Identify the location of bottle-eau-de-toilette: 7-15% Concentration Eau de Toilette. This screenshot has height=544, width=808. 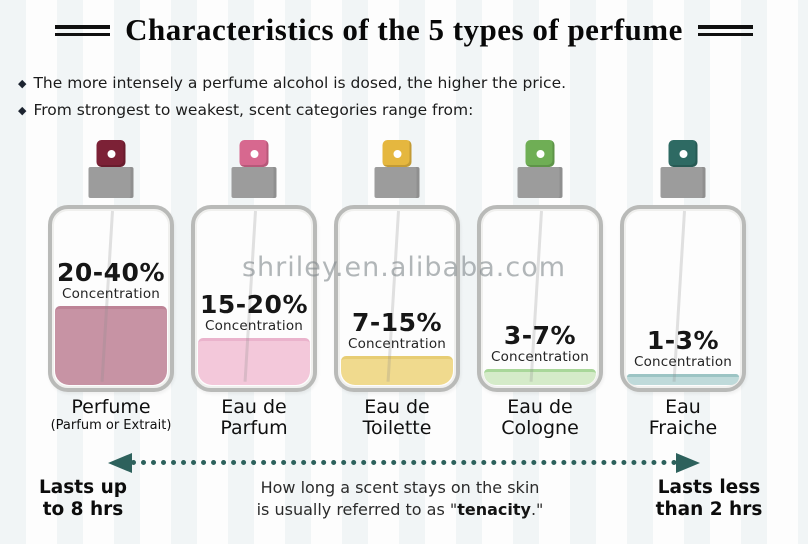
(397, 291).